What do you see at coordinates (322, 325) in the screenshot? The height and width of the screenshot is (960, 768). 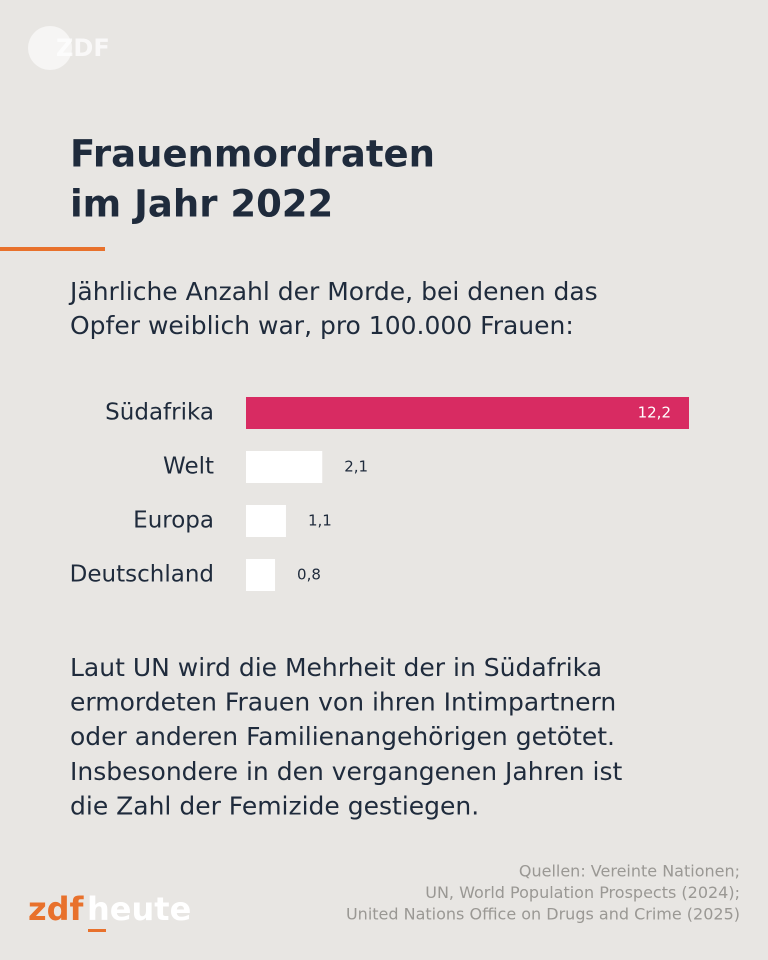 I see `subtitle-line: Opfer weiblich war, pro 100.000 Frauen:` at bounding box center [322, 325].